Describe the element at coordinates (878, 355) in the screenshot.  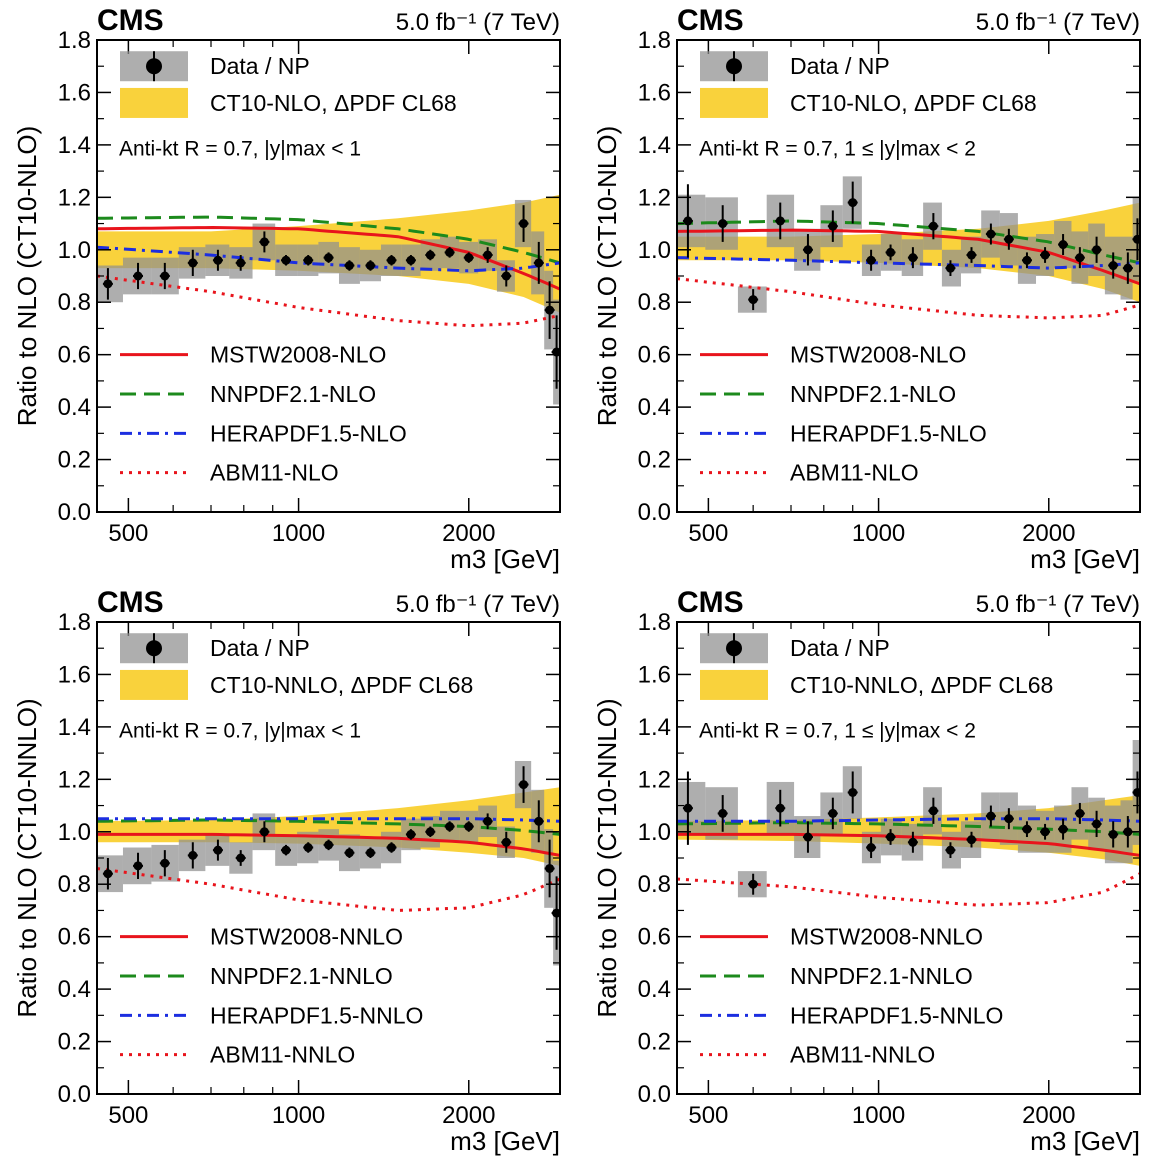
I see `legend-label: MSTW2008-NLO` at that location.